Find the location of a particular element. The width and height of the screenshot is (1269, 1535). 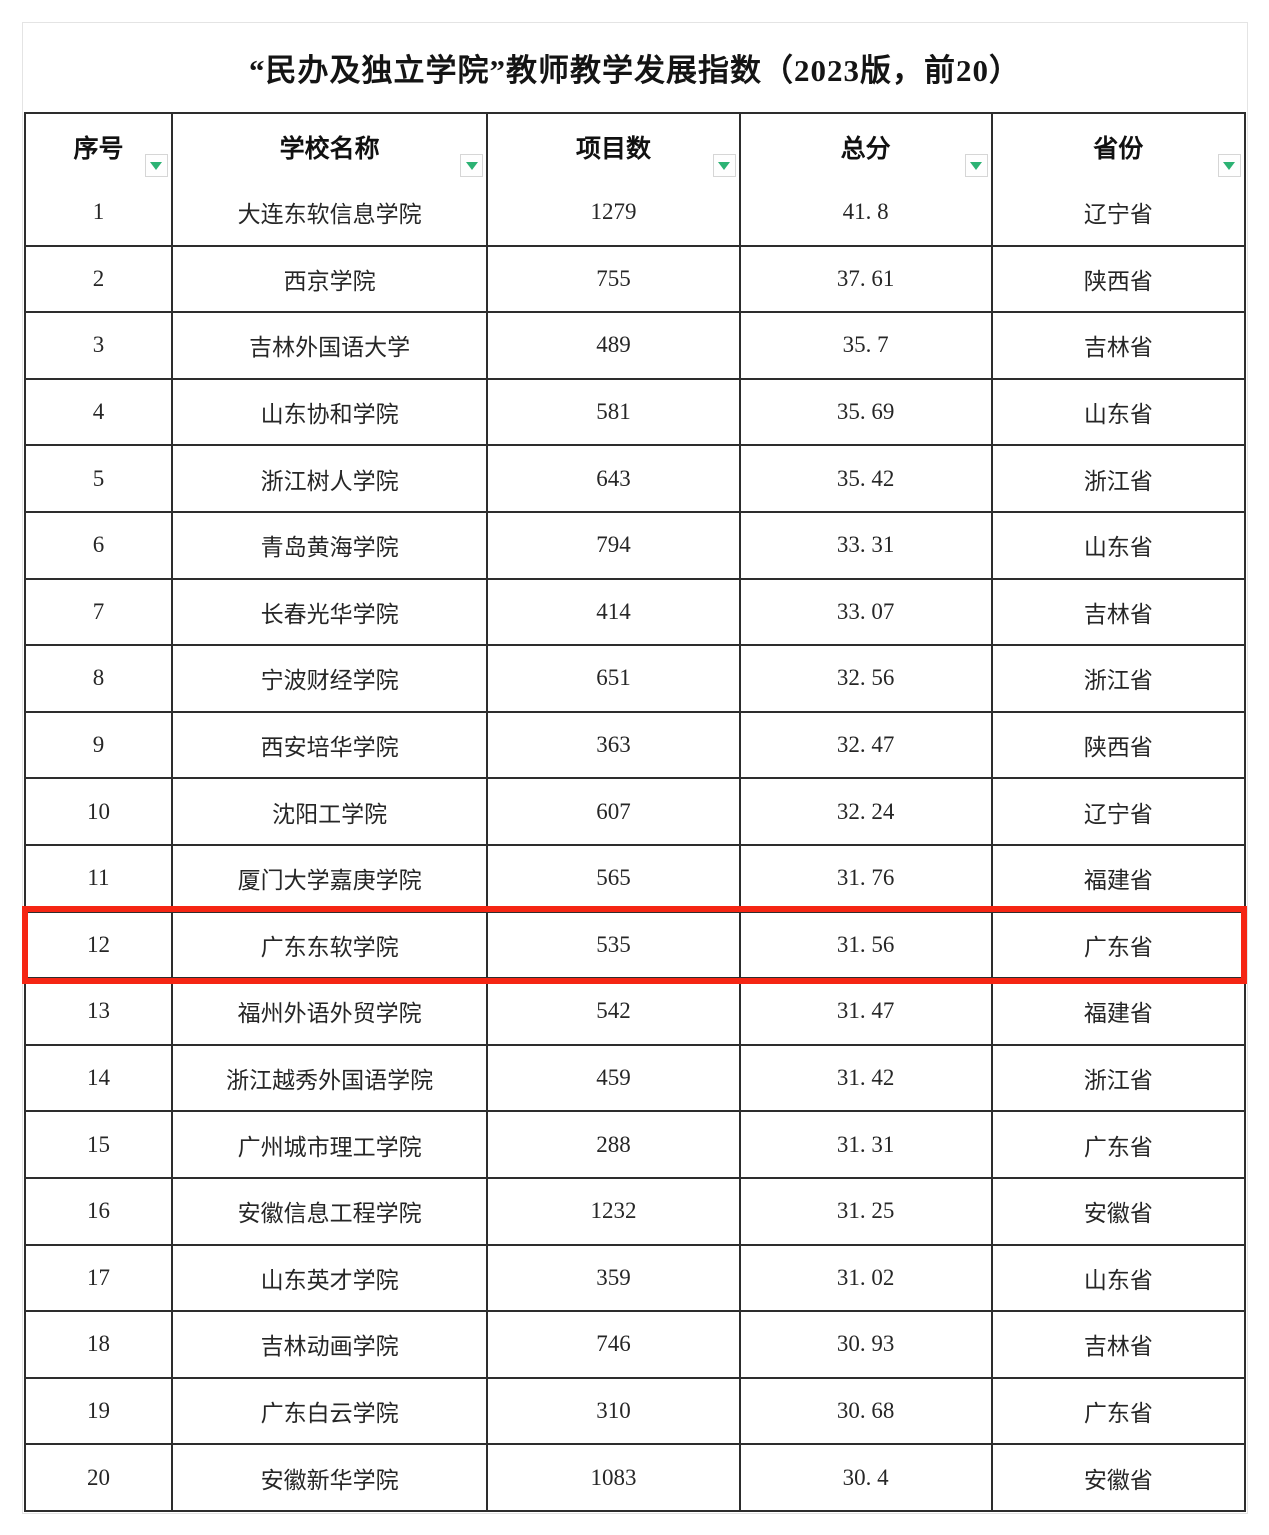

cell-province: 山东省 is located at coordinates (1117, 545).